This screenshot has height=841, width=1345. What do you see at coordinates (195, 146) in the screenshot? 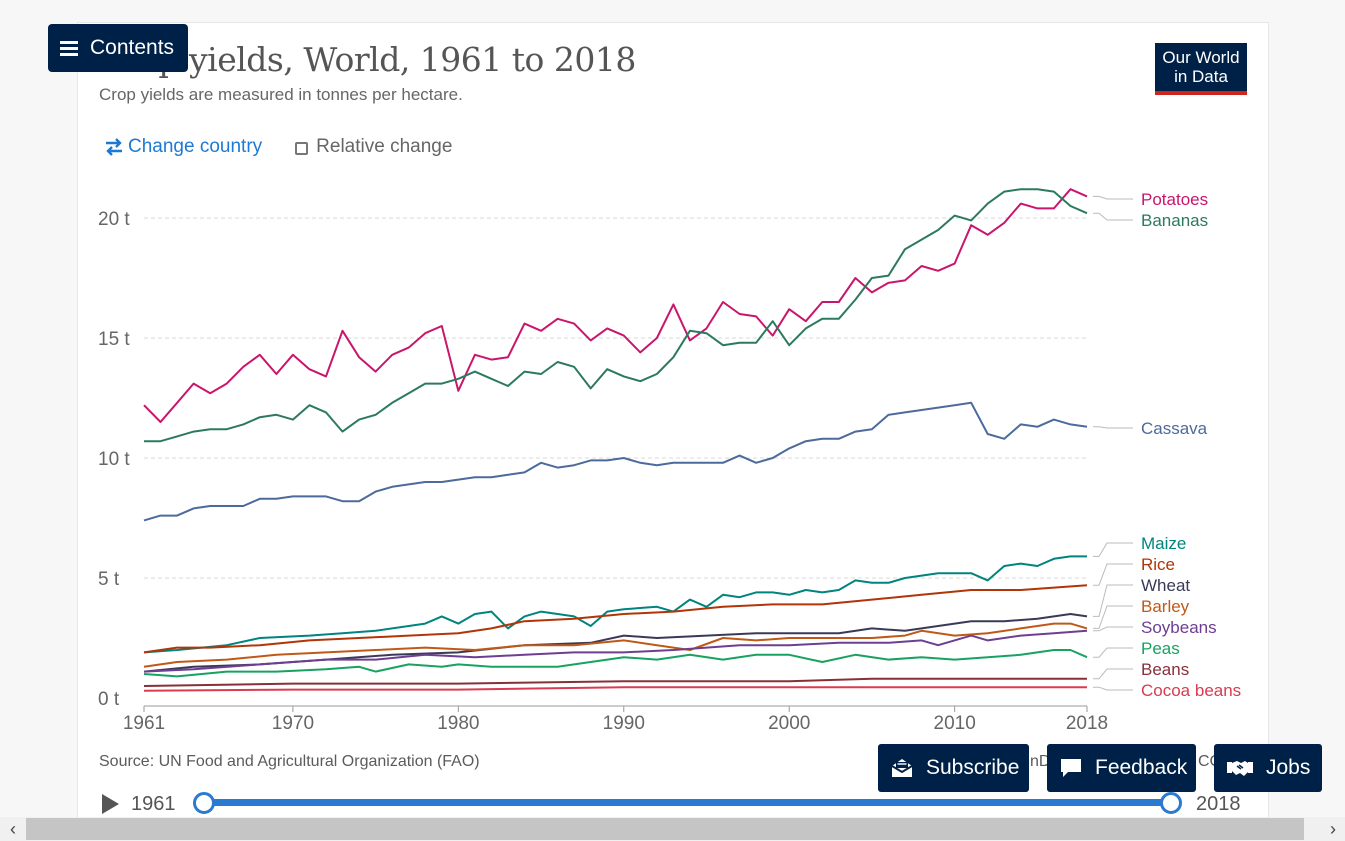
I see `change-country-label: Change country` at bounding box center [195, 146].